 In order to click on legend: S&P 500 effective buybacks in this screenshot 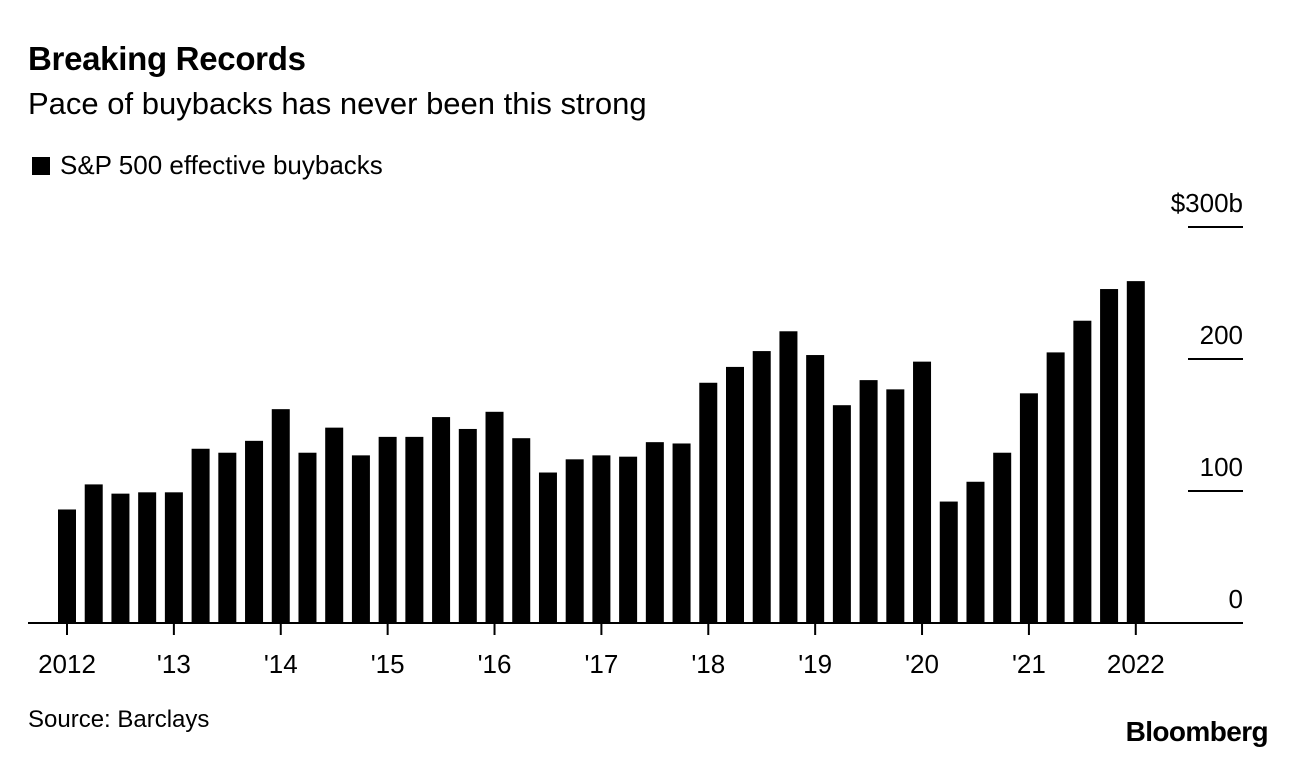, I will do `click(207, 165)`.